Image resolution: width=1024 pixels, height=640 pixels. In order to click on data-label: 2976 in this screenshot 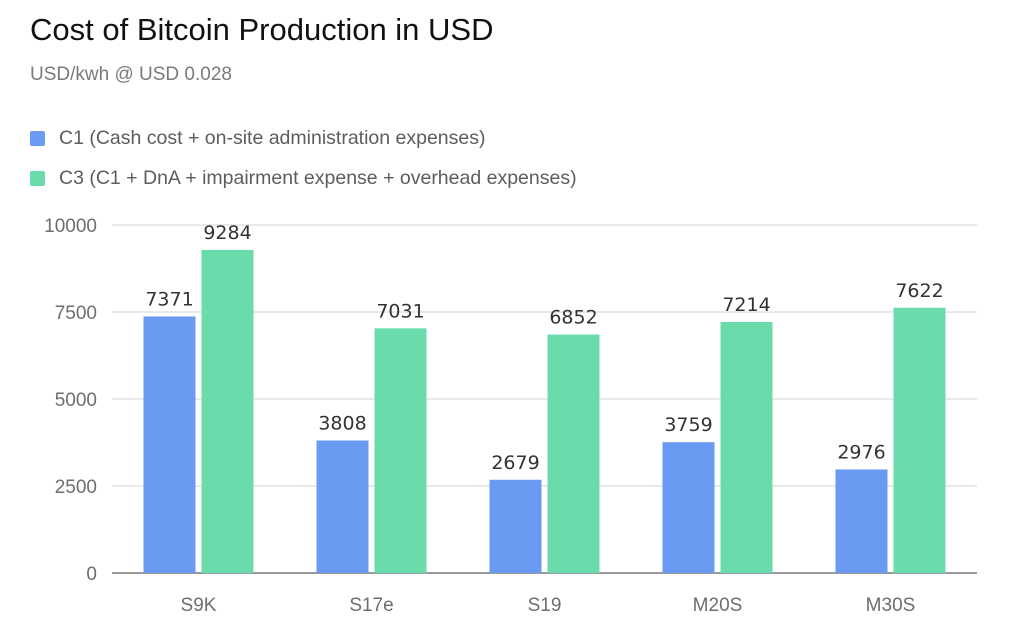, I will do `click(861, 452)`.